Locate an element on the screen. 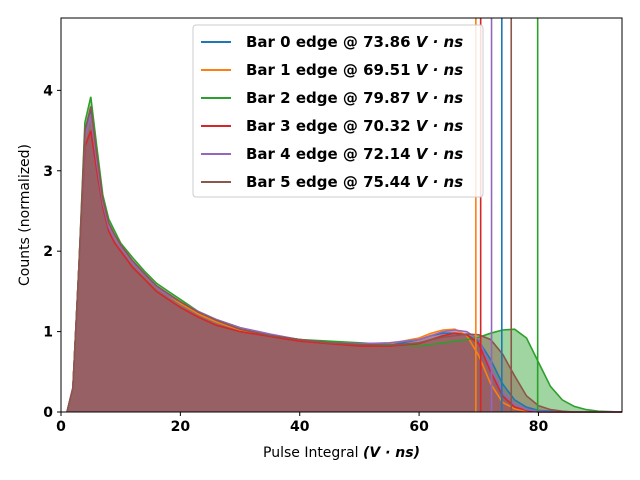 This screenshot has width=640, height=480. legend-entry-label: Bar 5 edge @ 75.44 V · ns is located at coordinates (354, 182).